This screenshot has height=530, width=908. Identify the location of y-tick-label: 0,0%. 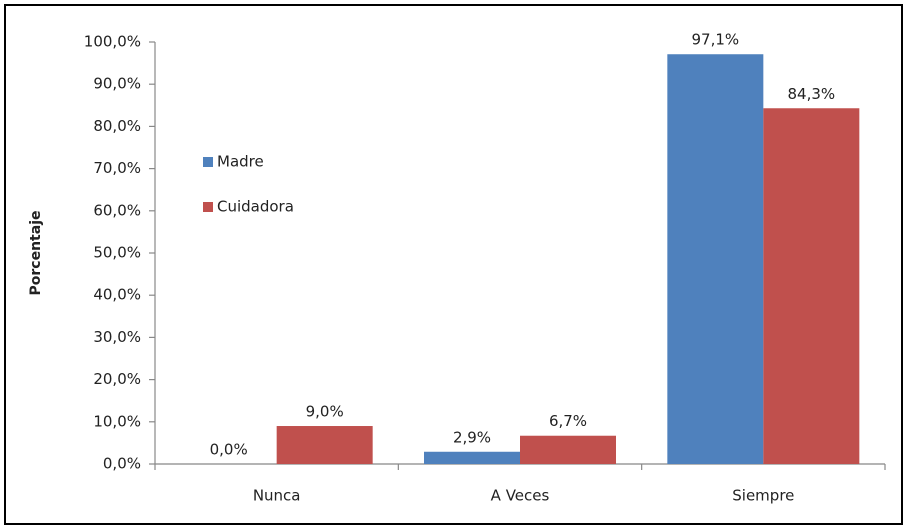
(122, 464).